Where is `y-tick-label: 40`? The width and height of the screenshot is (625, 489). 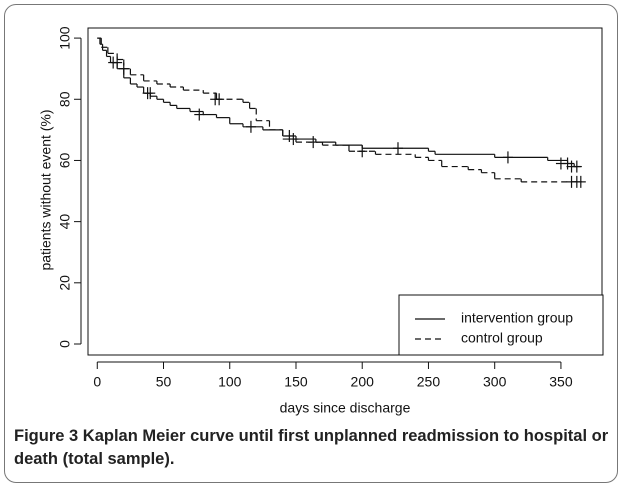 y-tick-label: 40 is located at coordinates (65, 222).